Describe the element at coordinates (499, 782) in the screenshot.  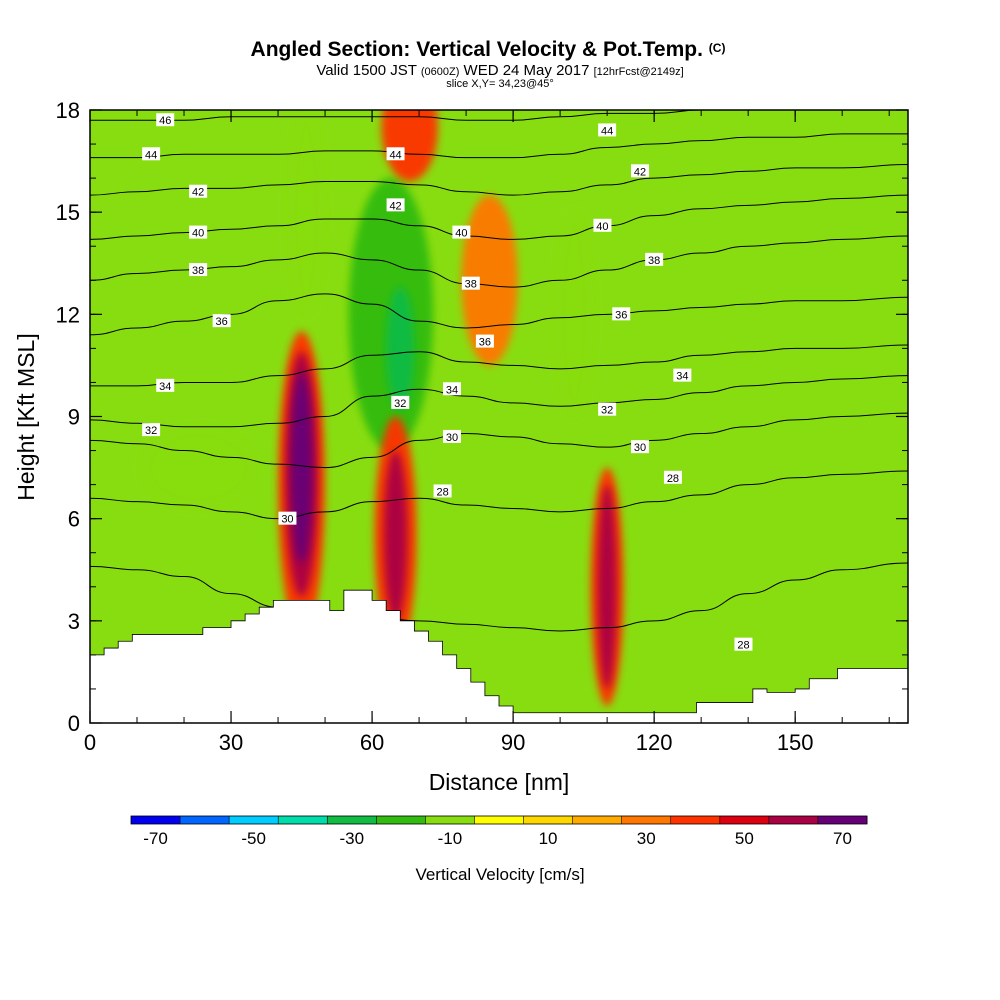
I see `x-axis-label: Distance [nm]` at that location.